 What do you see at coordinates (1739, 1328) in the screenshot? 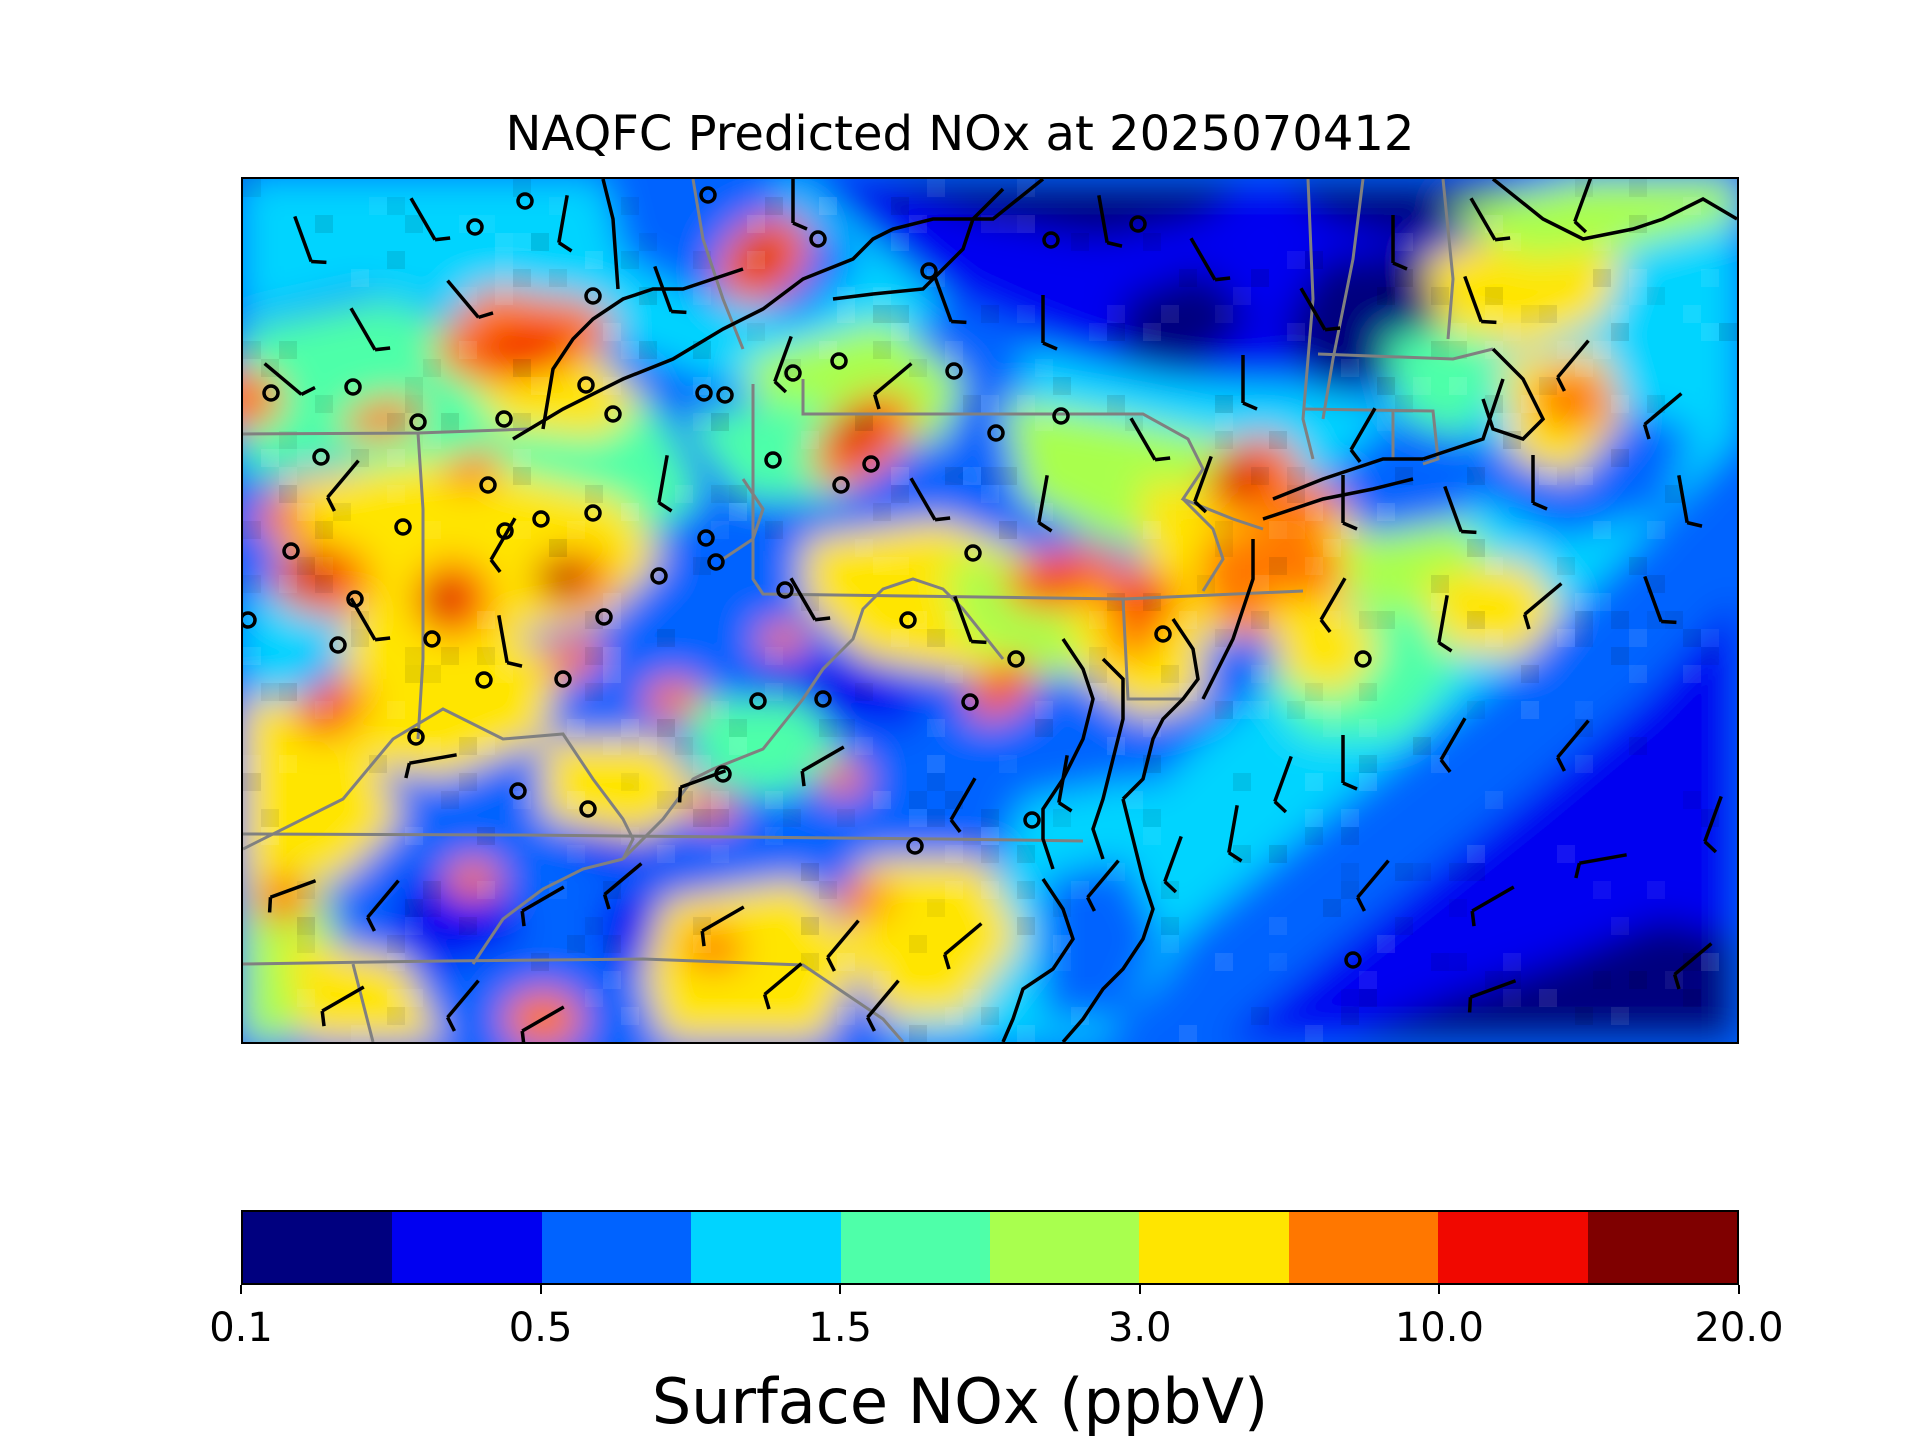
I see `colorbar-tick-label: 20.0` at bounding box center [1739, 1328].